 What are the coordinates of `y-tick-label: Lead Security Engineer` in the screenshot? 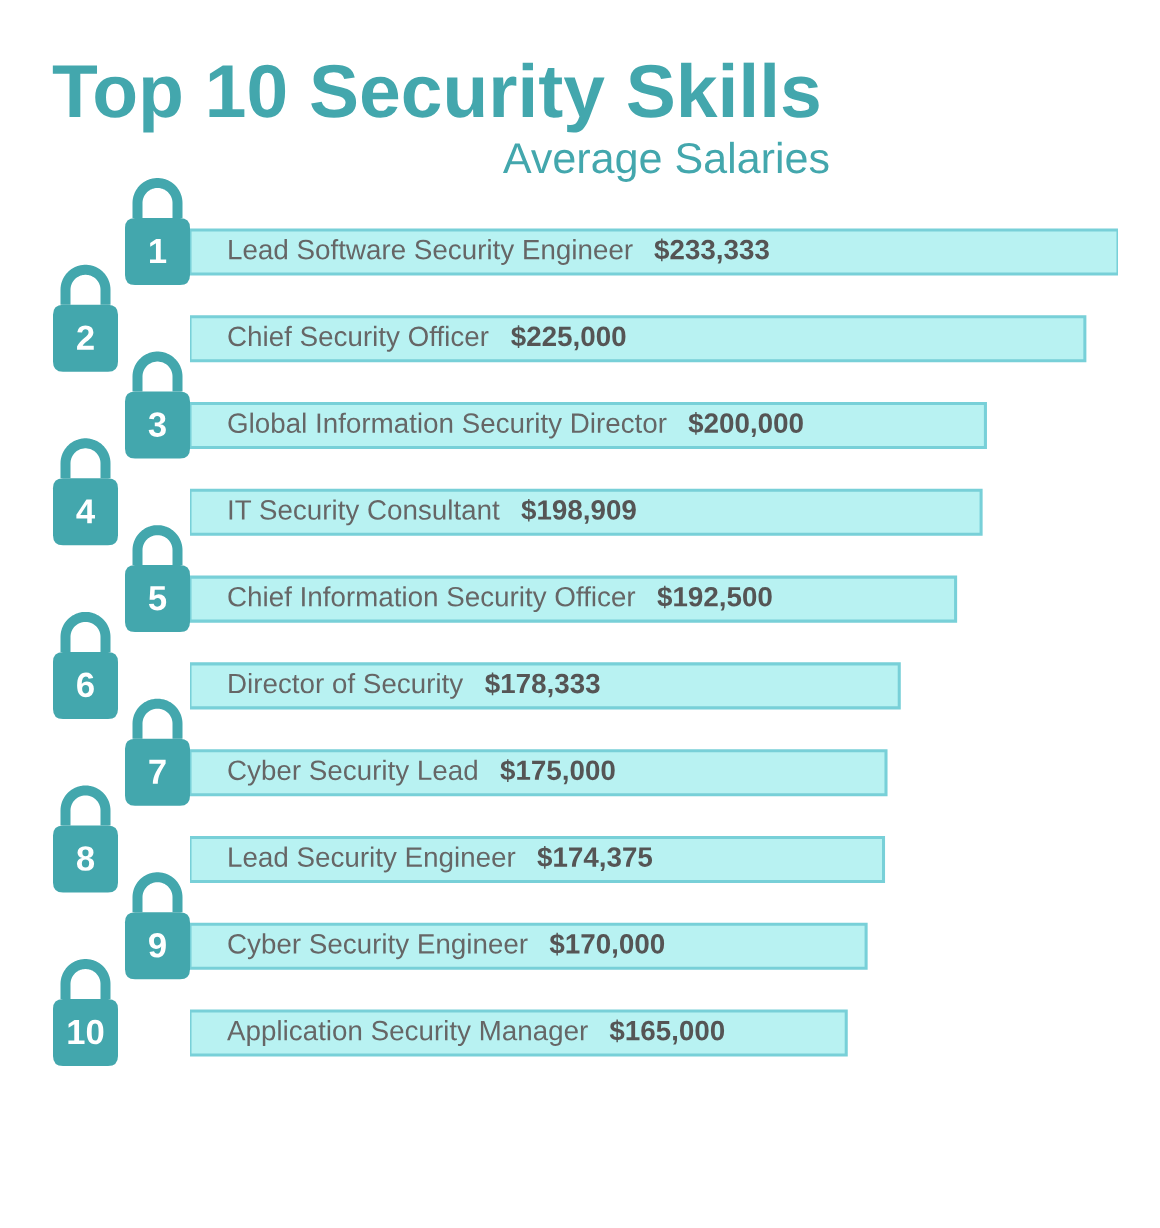 It's located at (372, 859).